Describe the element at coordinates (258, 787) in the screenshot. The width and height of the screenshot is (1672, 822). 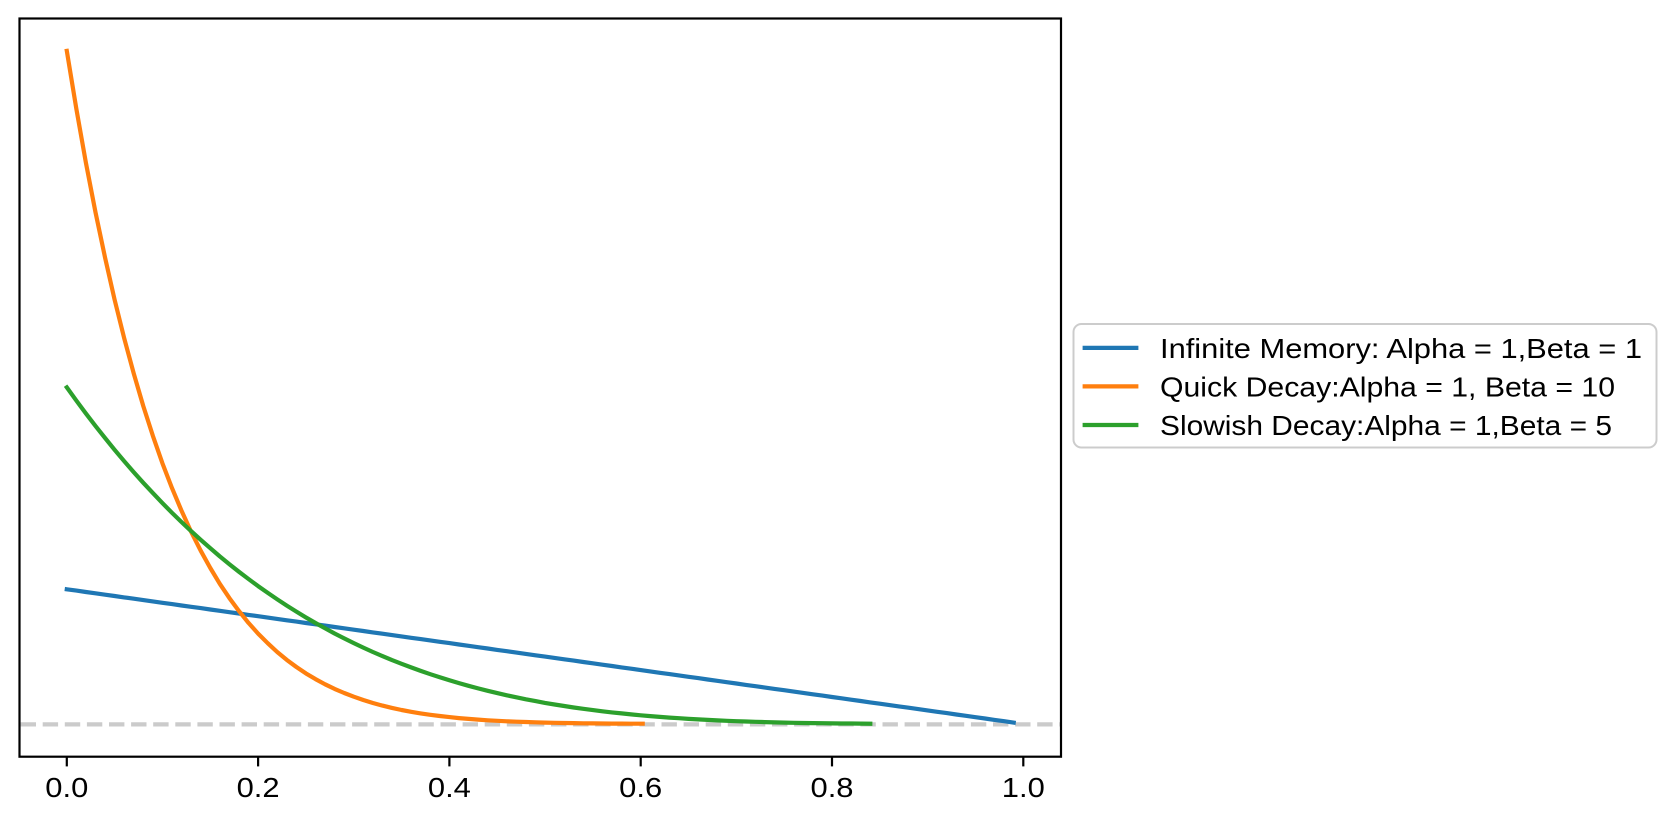
I see `svg-text: 0.2` at that location.